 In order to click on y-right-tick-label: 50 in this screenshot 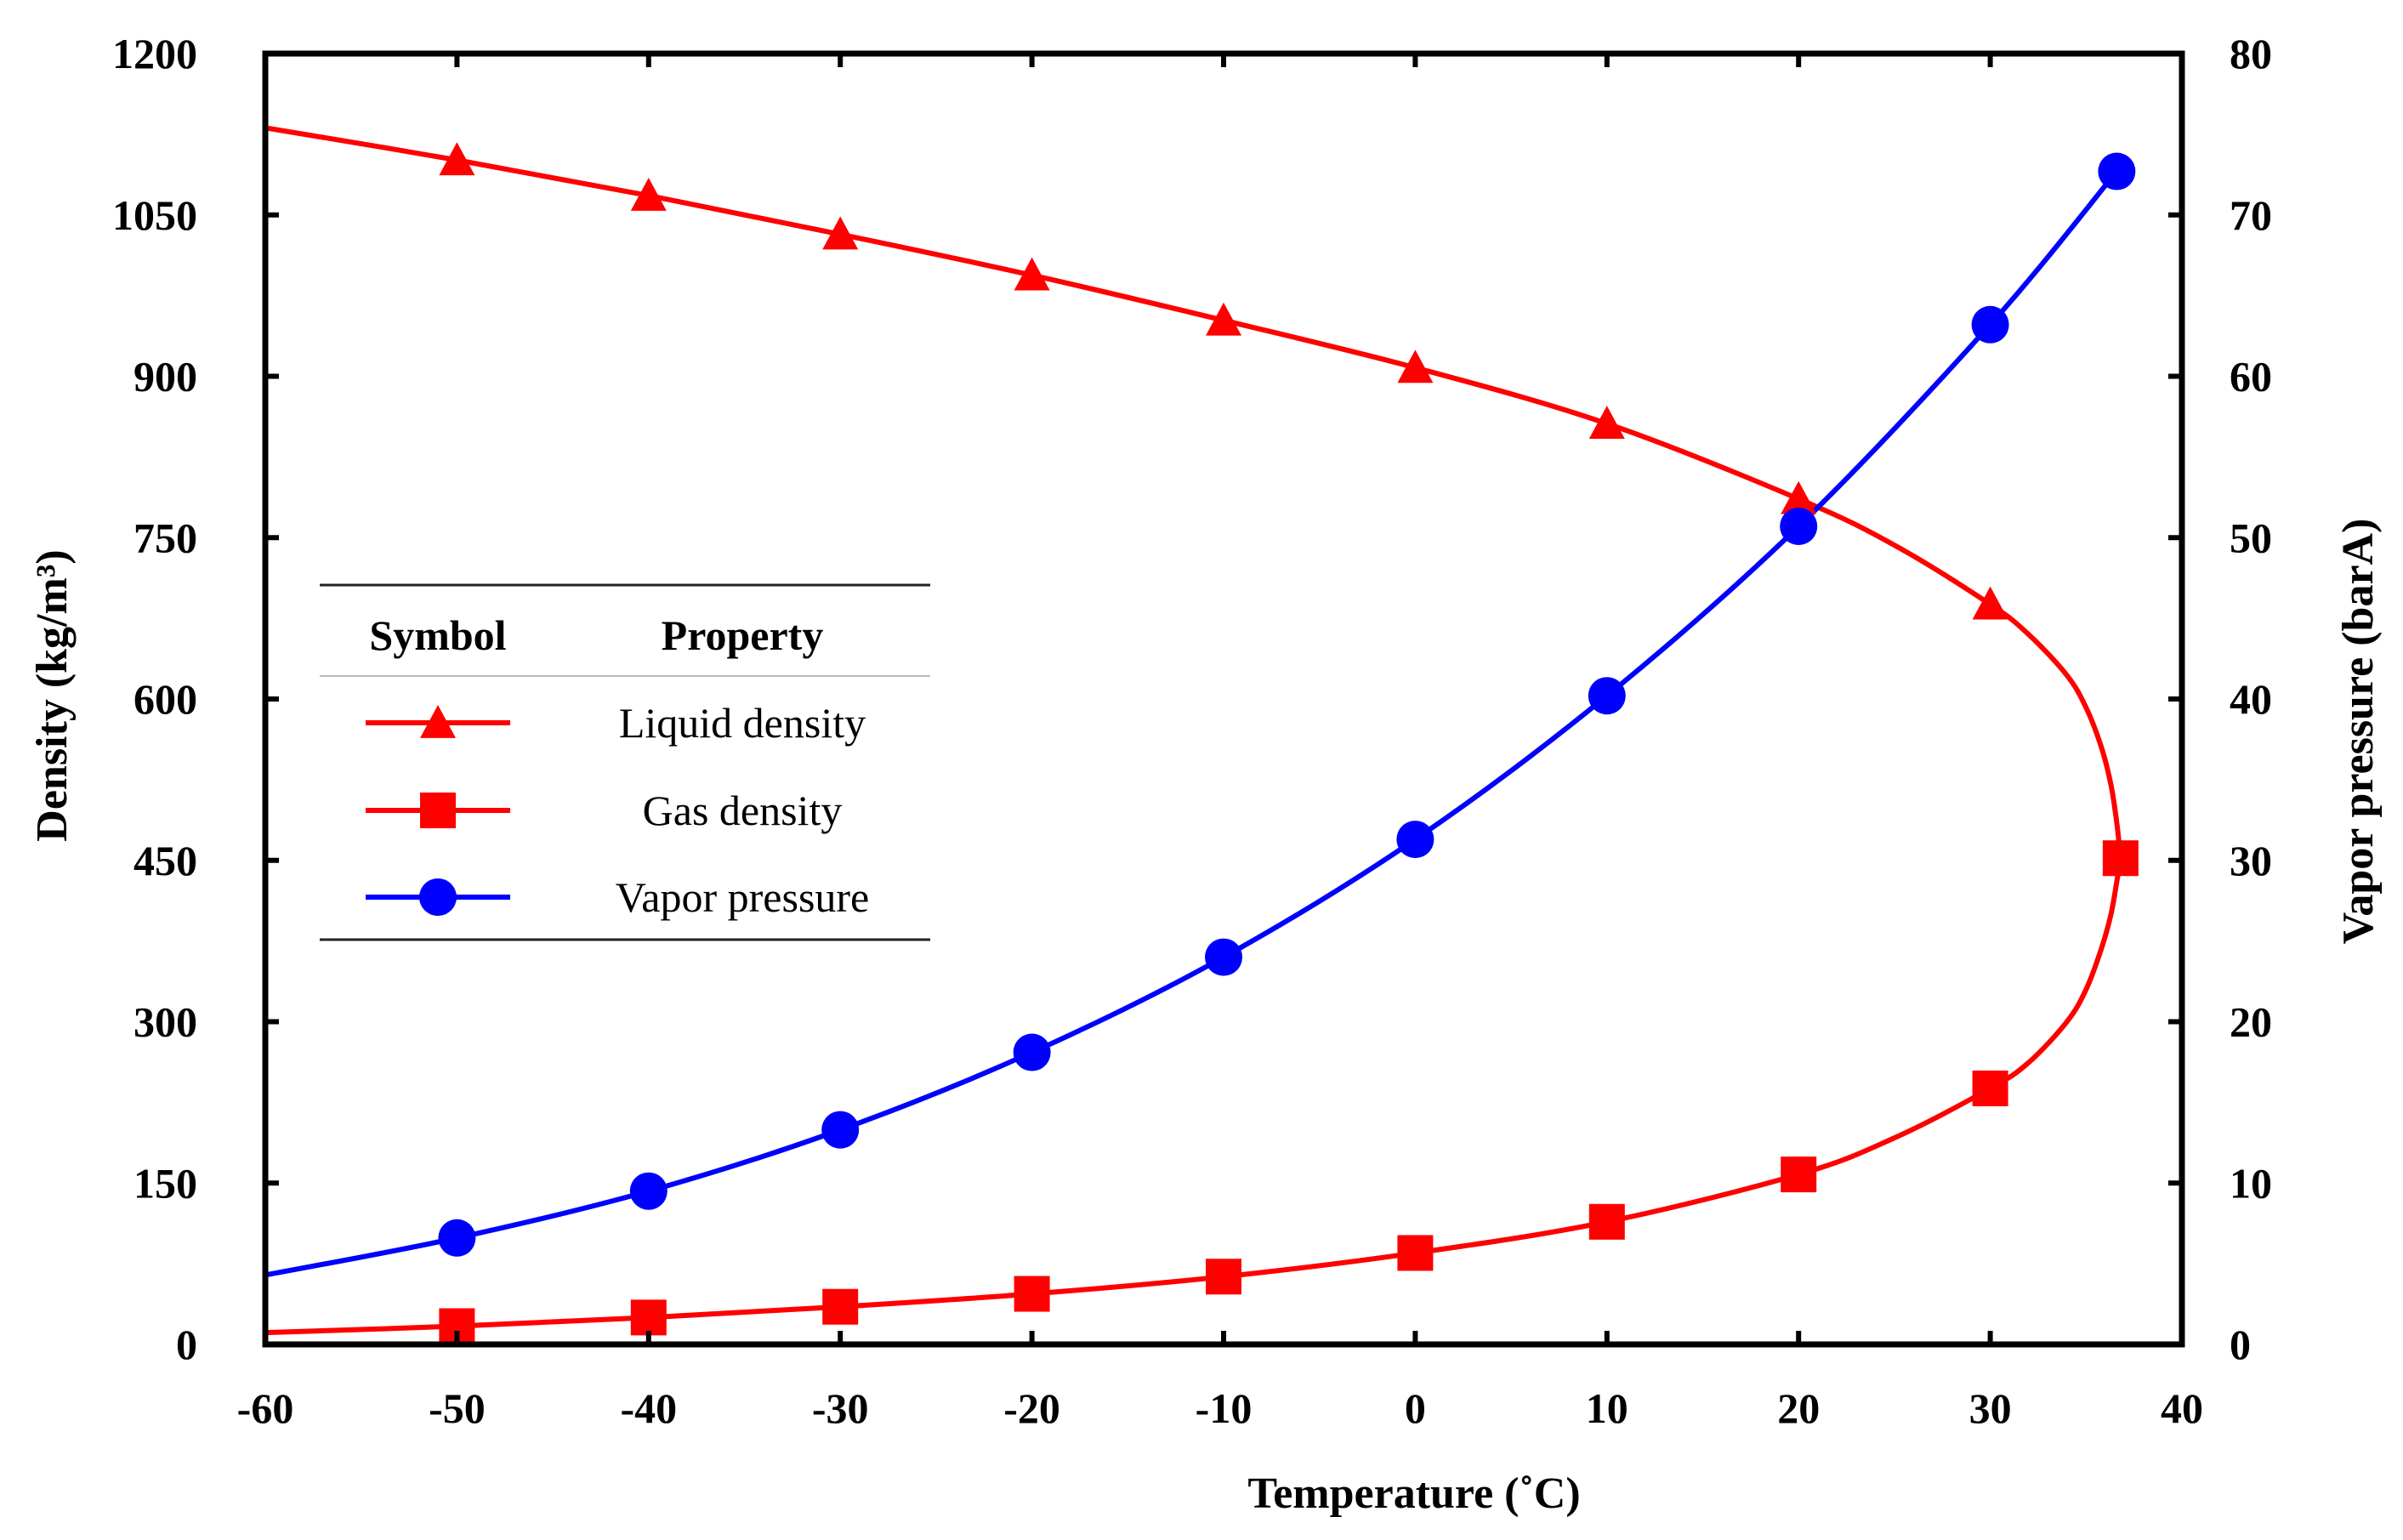, I will do `click(2251, 537)`.